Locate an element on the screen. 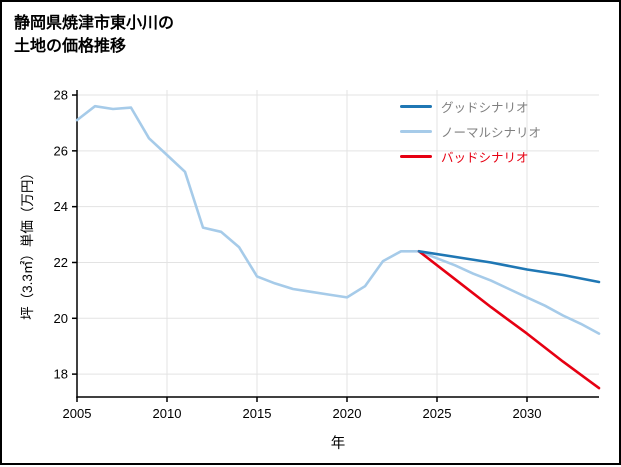  svg-text: 2020 is located at coordinates (347, 413).